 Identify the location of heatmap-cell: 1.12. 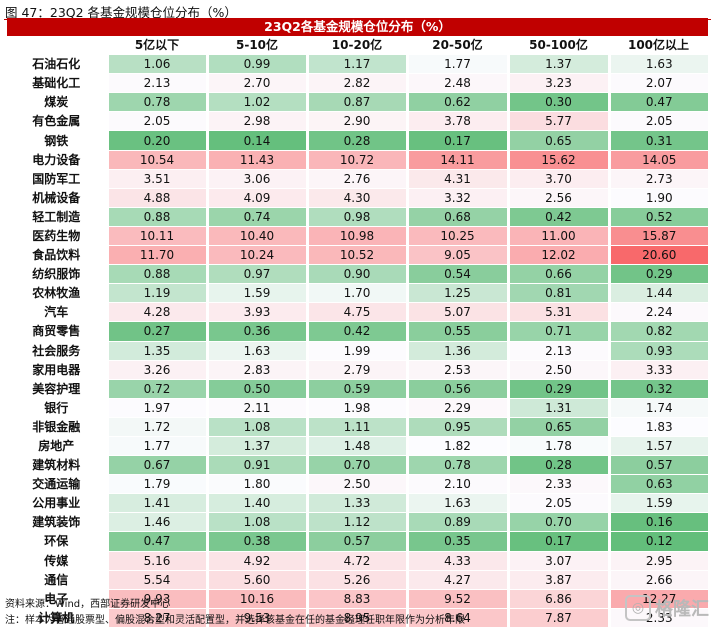
(356, 522).